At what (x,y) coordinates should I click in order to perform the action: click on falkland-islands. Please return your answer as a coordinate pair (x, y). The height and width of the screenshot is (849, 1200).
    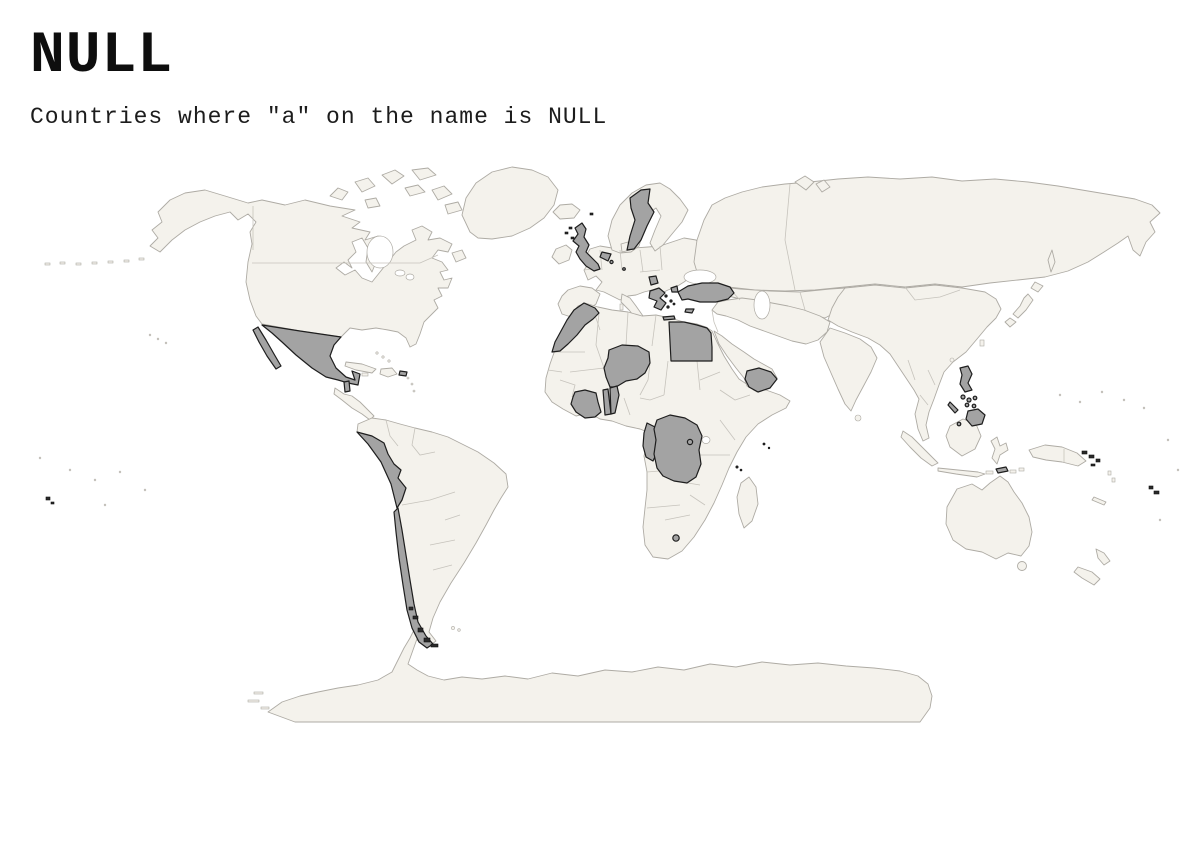
    Looking at the image, I should click on (453, 628).